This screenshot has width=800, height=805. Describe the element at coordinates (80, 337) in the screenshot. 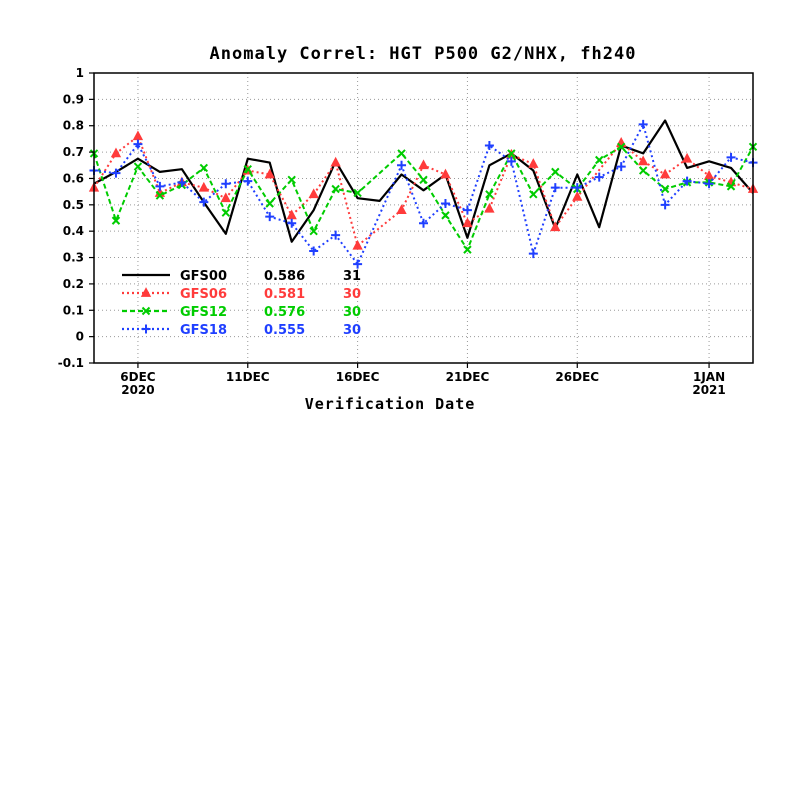

I see `y-tick-label: 0` at that location.